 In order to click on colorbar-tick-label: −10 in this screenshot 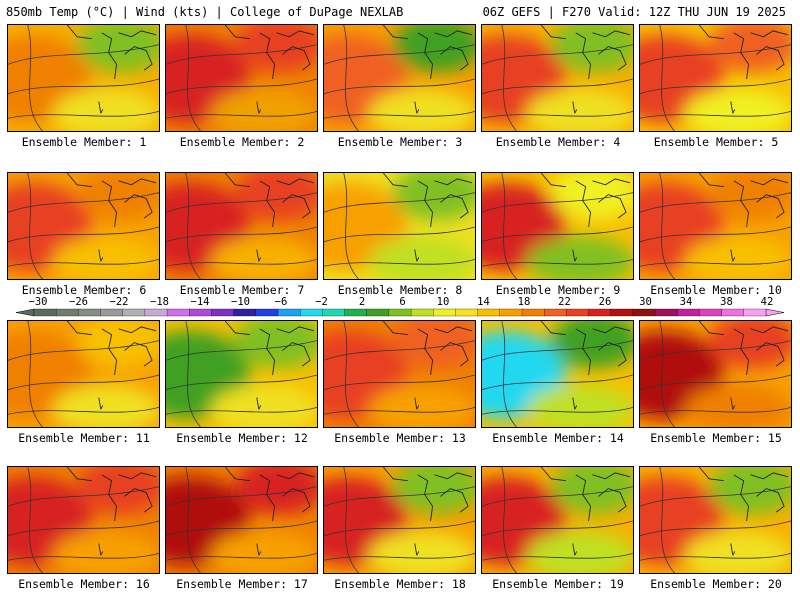, I will do `click(240, 302)`.